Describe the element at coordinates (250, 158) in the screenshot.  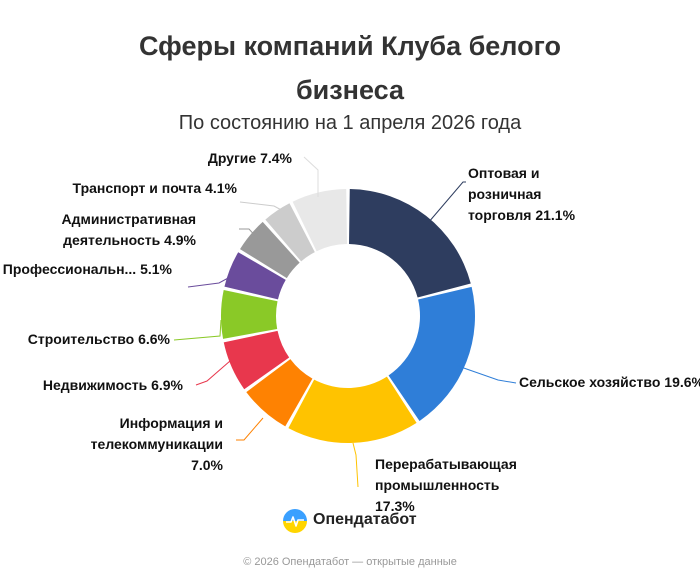
I see `slice-data-label: Другие 7.4%` at that location.